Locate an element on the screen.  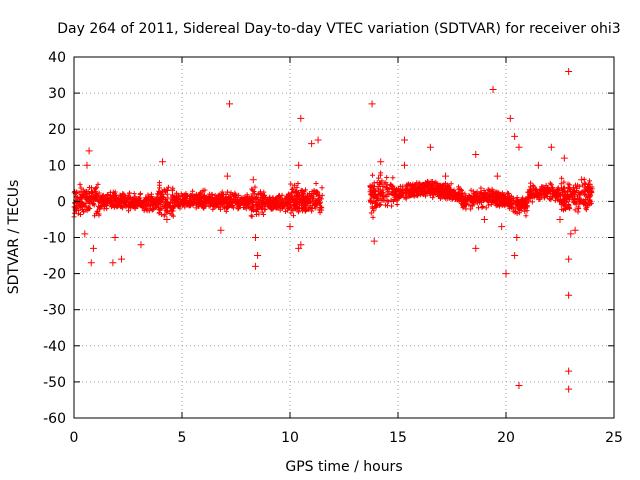
y-tick-label: -10 is located at coordinates (54, 239).